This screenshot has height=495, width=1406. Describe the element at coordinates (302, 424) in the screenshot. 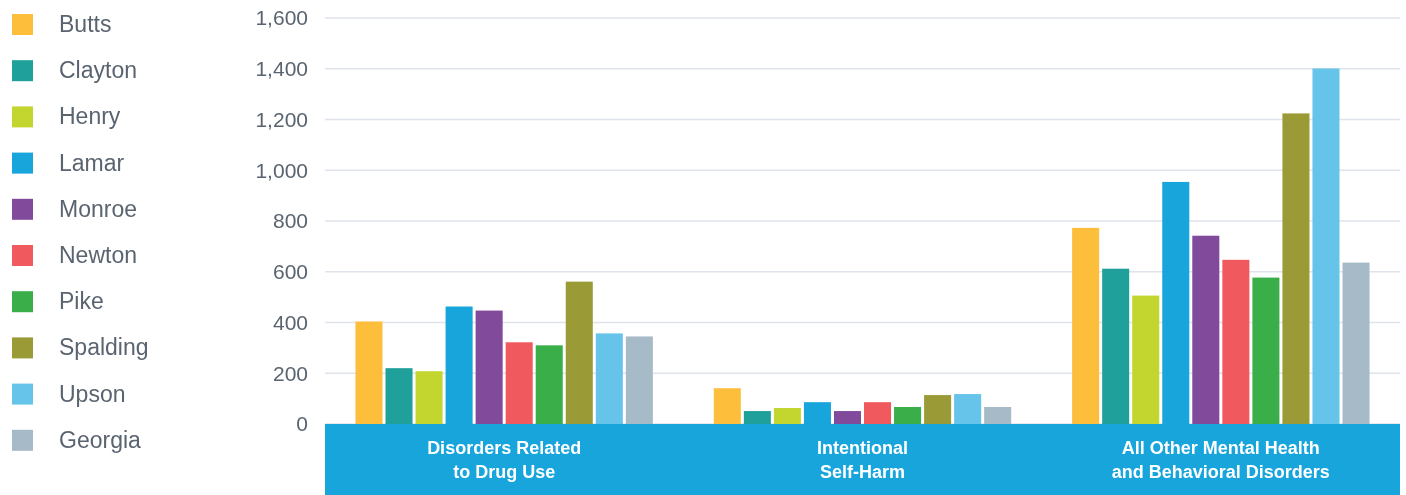

I see `y-tick-label: 0` at that location.